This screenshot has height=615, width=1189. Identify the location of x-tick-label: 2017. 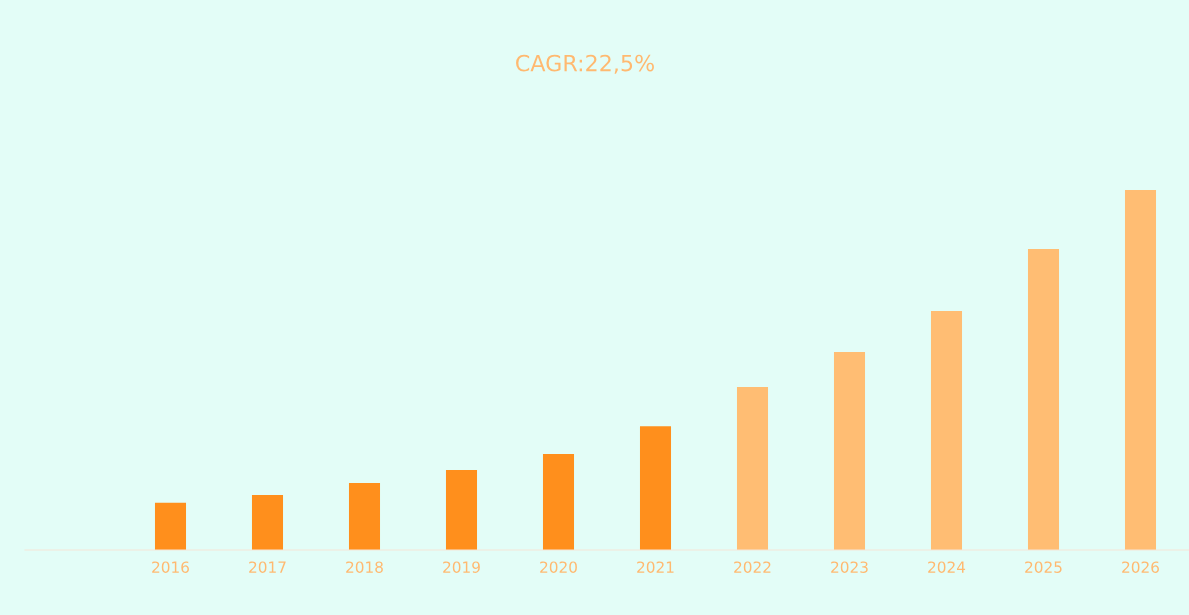
(267, 567).